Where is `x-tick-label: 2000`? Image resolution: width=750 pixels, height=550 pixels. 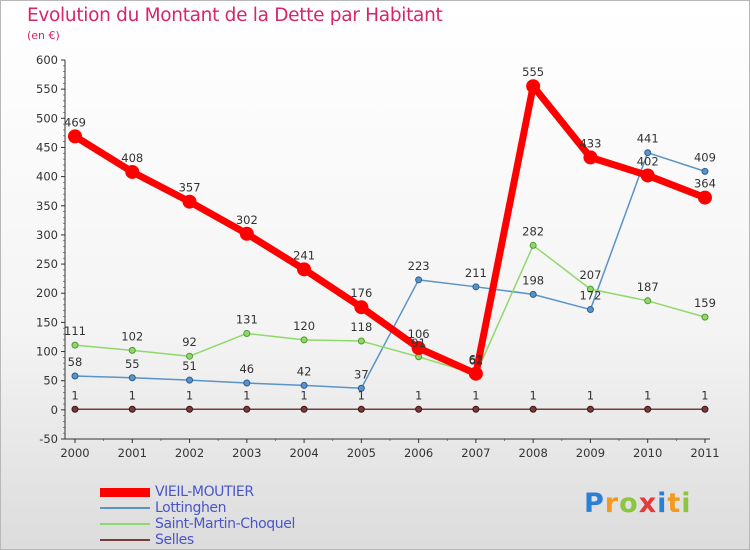
x-tick-label: 2000 is located at coordinates (74, 453).